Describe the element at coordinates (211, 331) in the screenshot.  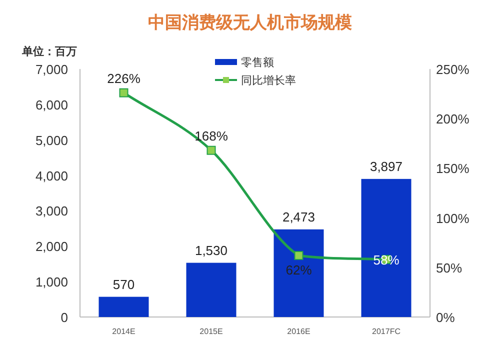
I see `x-tick-label: 2015E` at that location.